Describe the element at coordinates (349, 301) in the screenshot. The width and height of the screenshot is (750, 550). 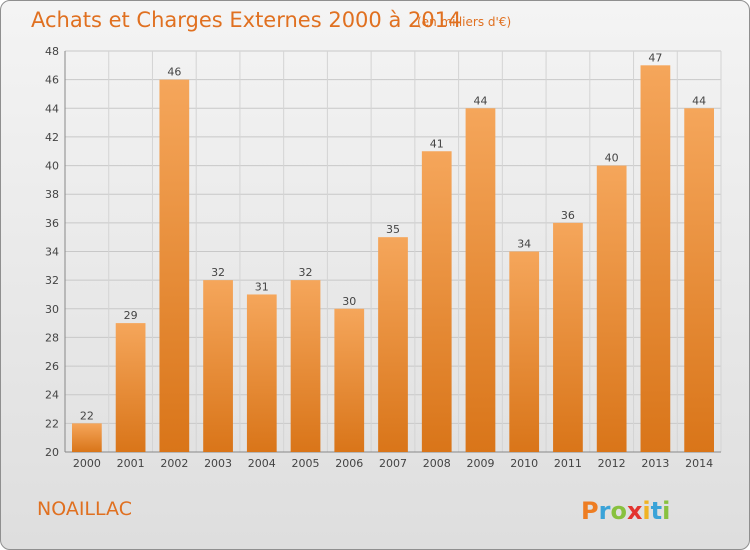
I see `value-label-2006: 30` at that location.